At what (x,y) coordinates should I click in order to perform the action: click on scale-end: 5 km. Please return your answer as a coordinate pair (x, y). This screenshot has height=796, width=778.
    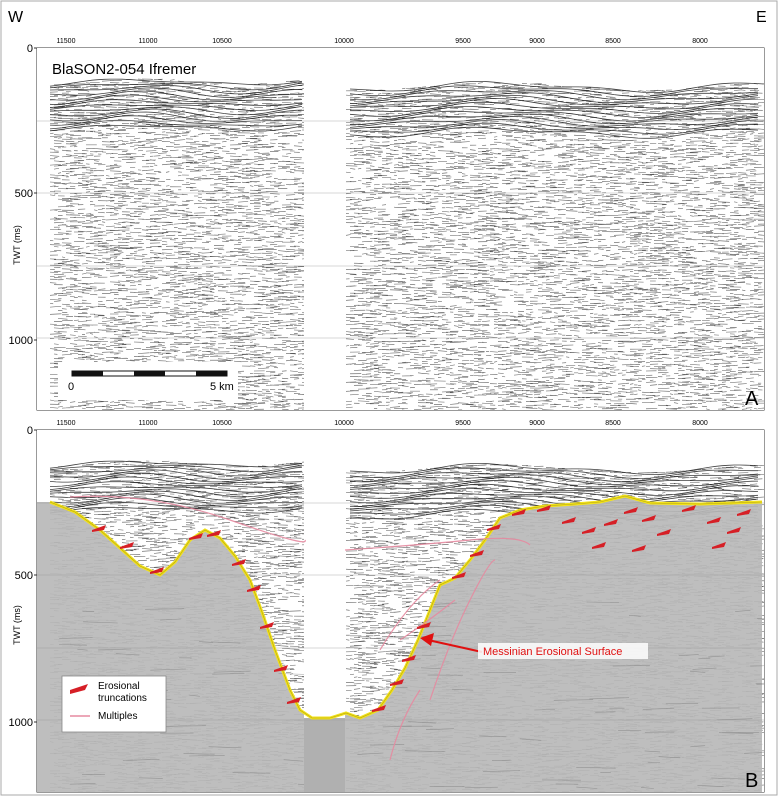
    Looking at the image, I should click on (222, 387).